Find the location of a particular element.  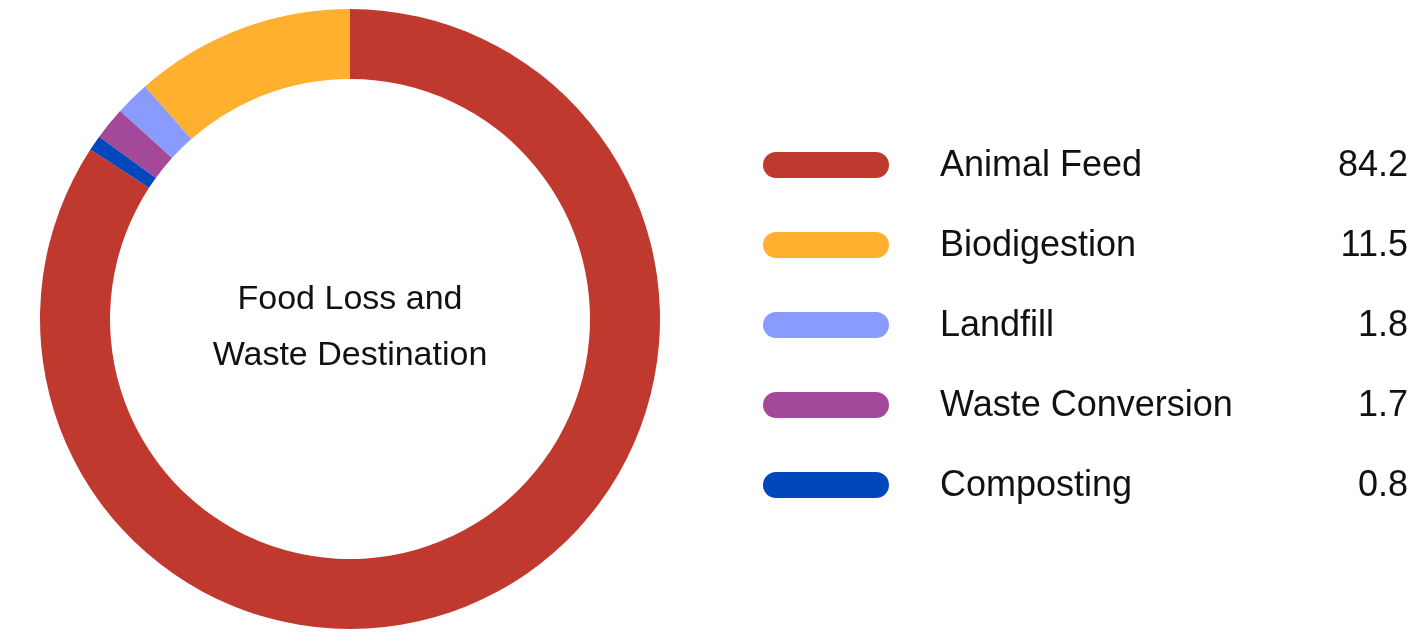

data-label: 84.2 is located at coordinates (1372, 163).